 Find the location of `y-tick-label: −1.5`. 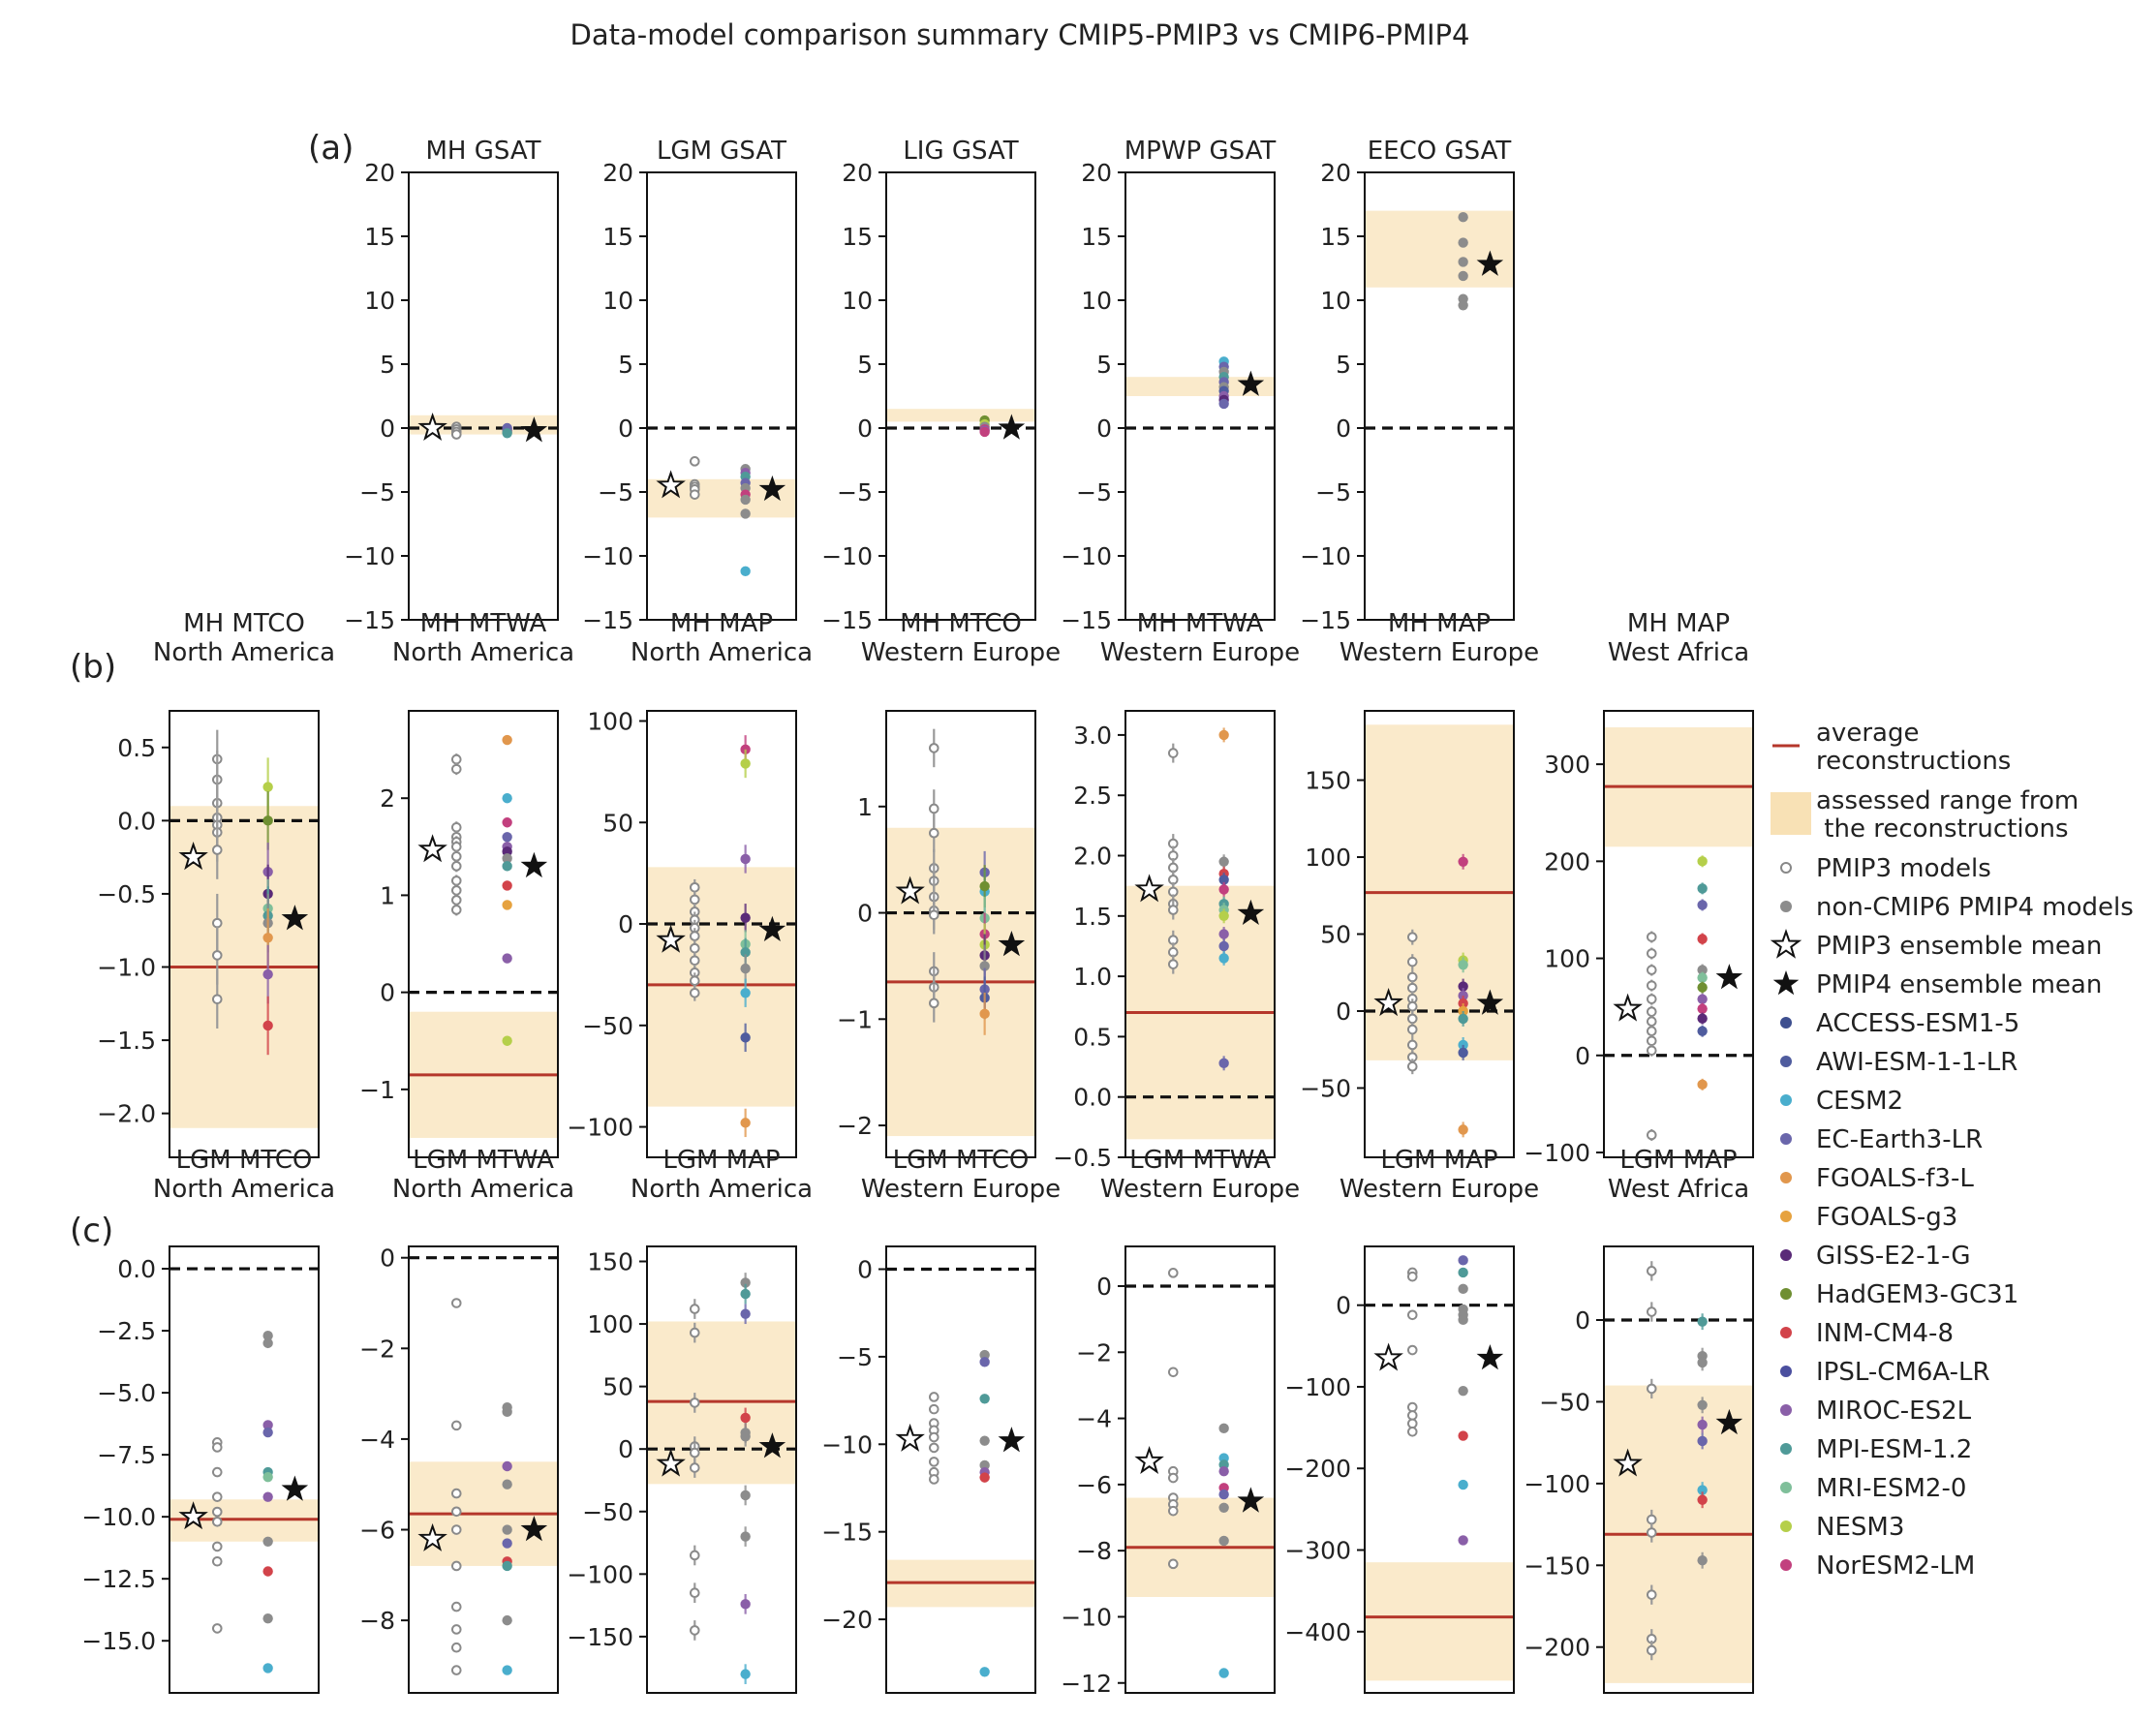

y-tick-label: −1.5 is located at coordinates (126, 1041).